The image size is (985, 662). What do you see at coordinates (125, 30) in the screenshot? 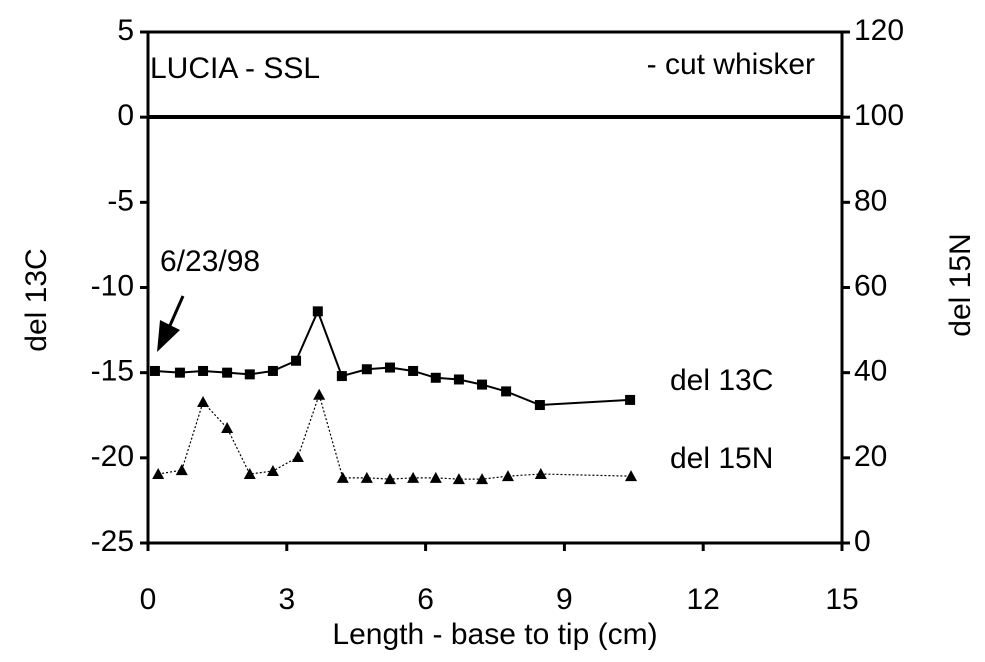
I see `y-tick-label: 5` at bounding box center [125, 30].